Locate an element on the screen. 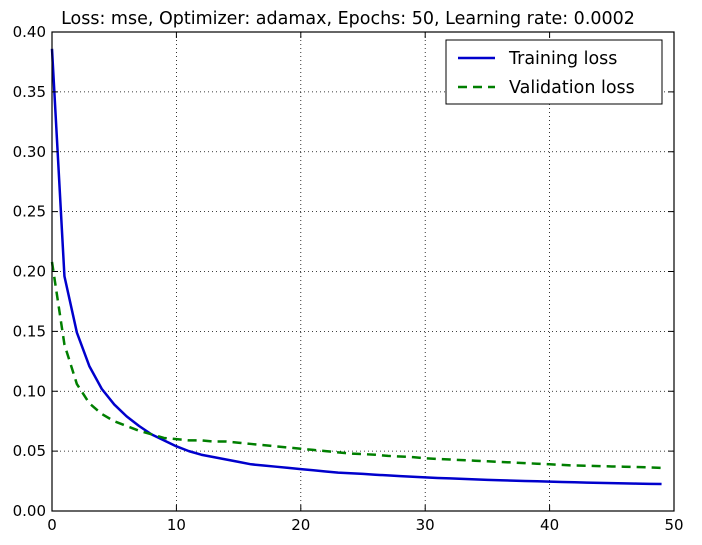 Image resolution: width=702 pixels, height=545 pixels. y-tick-label: 0.25 is located at coordinates (29, 212).